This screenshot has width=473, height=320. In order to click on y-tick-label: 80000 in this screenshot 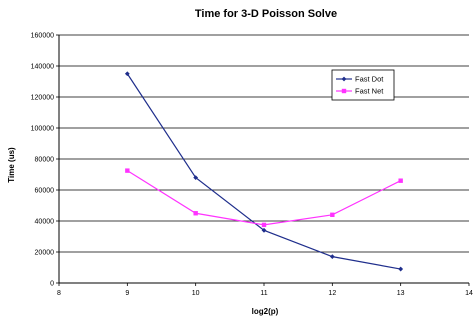, I will do `click(45, 160)`.